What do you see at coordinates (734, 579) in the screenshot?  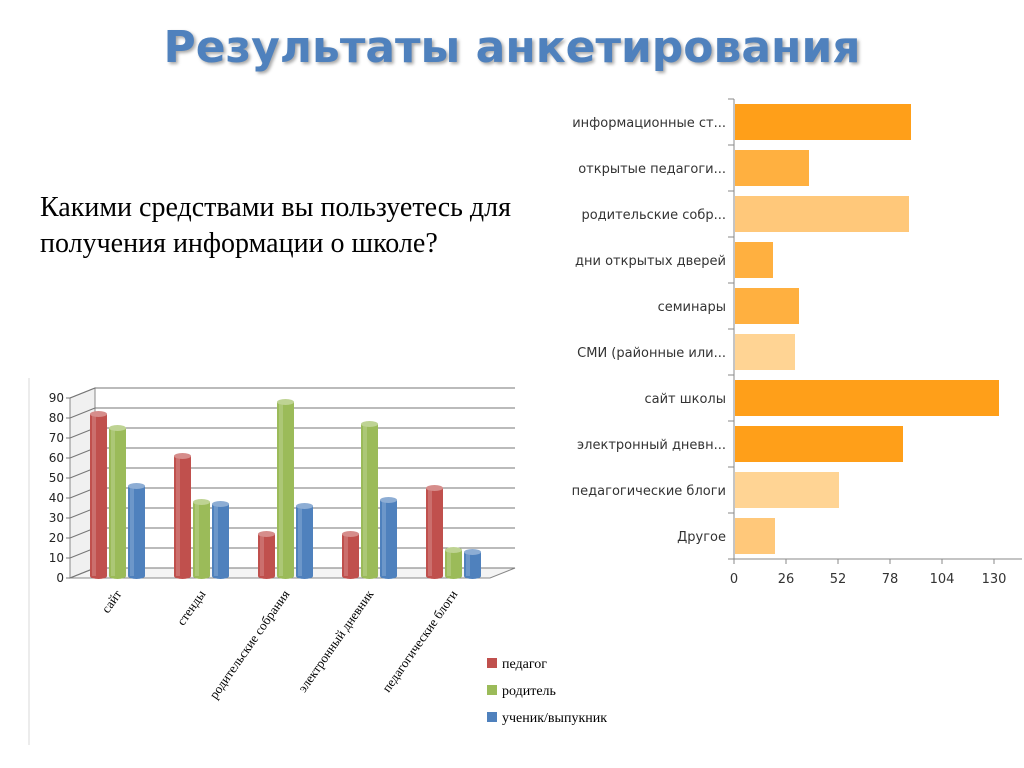 I see `x-tick-label: 0` at bounding box center [734, 579].